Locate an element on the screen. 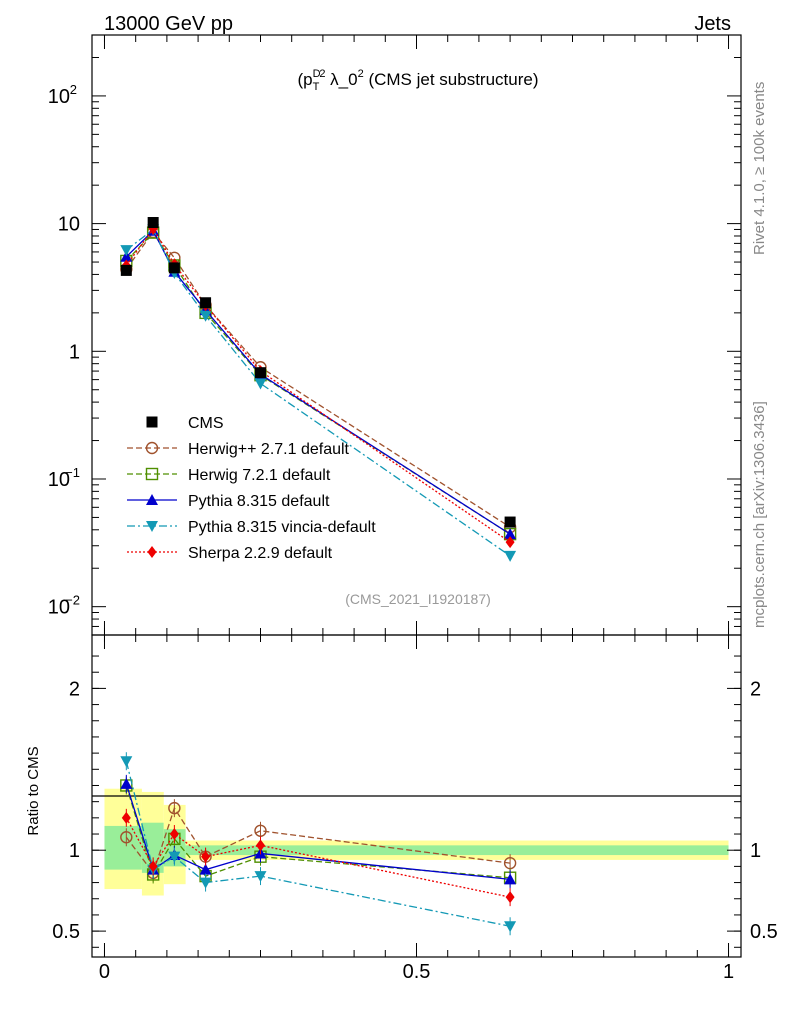 The image size is (786, 1024). process-label: Jets is located at coordinates (712, 24).